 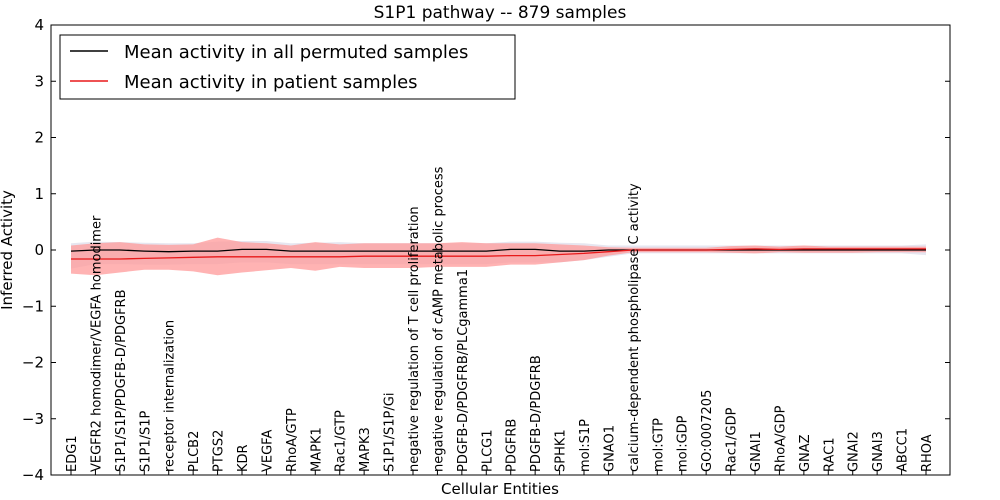 I want to click on y-tick-label: −2, so click(x=33, y=363).